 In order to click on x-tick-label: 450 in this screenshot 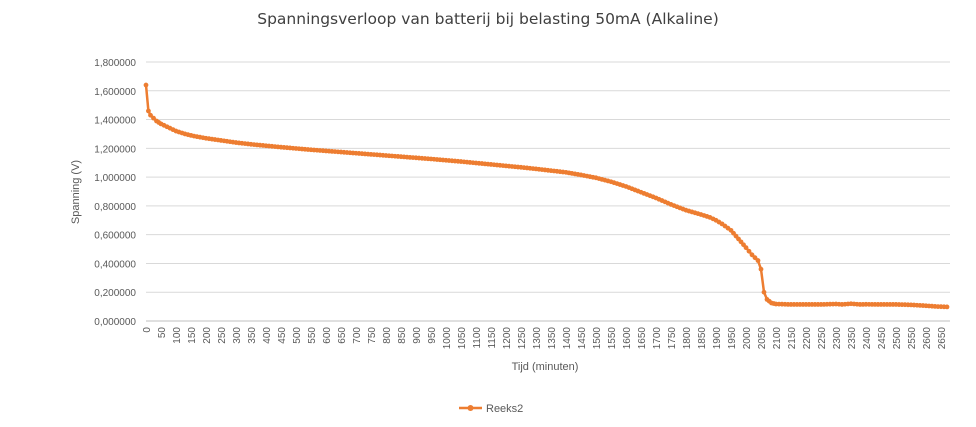, I will do `click(282, 335)`.